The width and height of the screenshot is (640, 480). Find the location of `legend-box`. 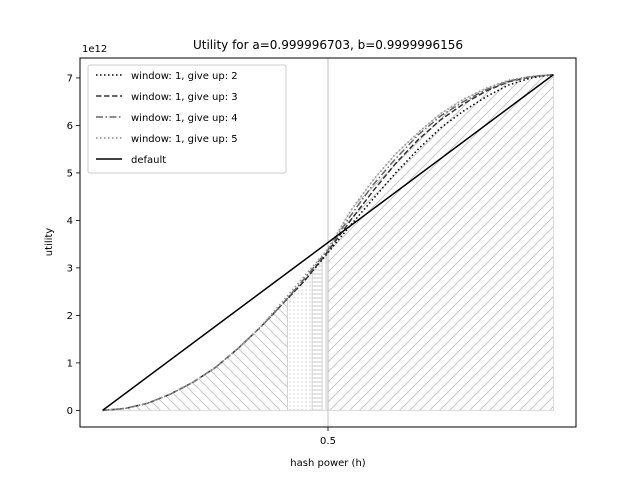

legend-box is located at coordinates (187, 119).